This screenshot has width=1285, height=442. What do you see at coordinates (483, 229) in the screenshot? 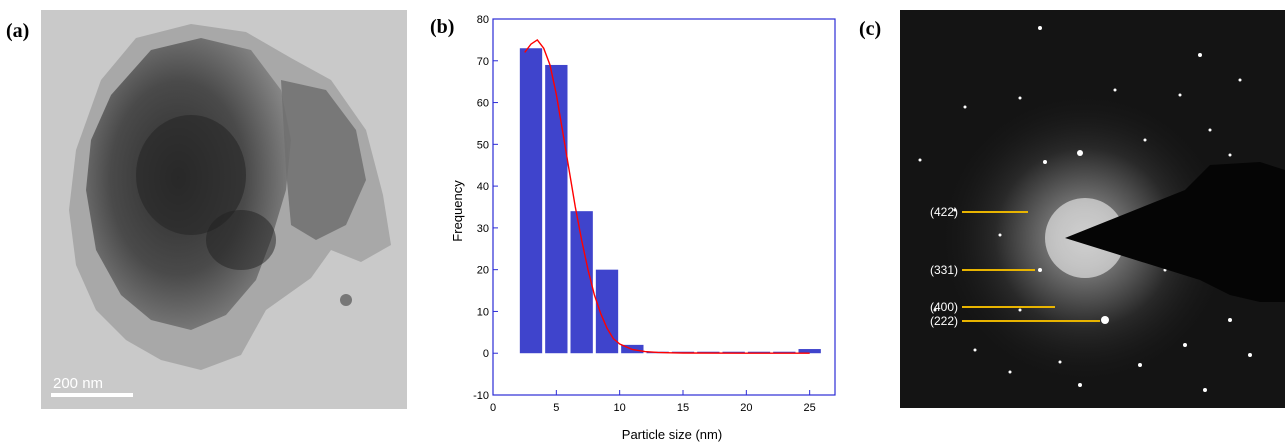
I see `y-tick-label: 30` at bounding box center [483, 229].